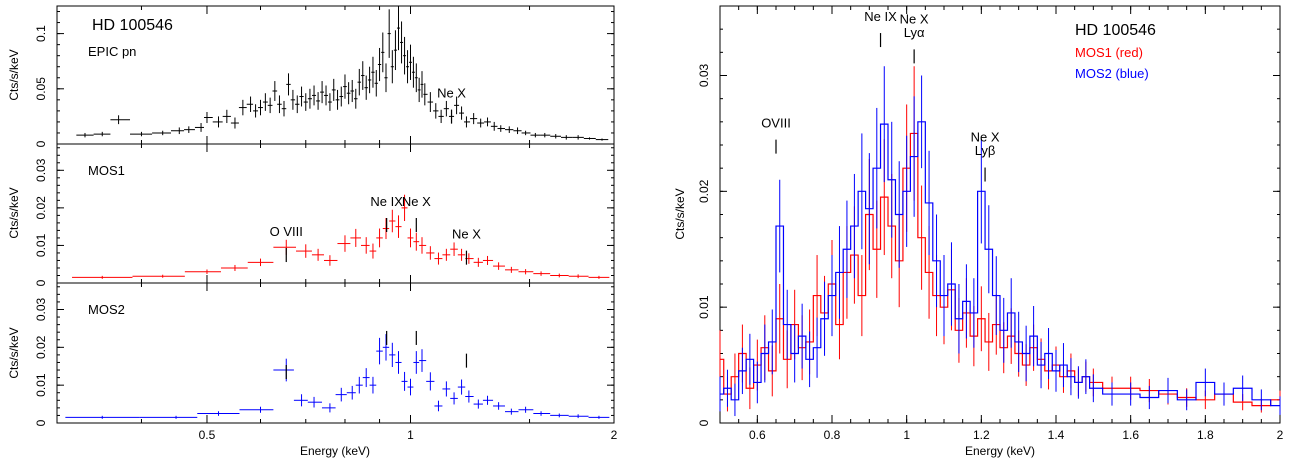 This screenshot has width=1292, height=464. What do you see at coordinates (1056, 435) in the screenshot?
I see `x-tick-label: 1.4` at bounding box center [1056, 435].